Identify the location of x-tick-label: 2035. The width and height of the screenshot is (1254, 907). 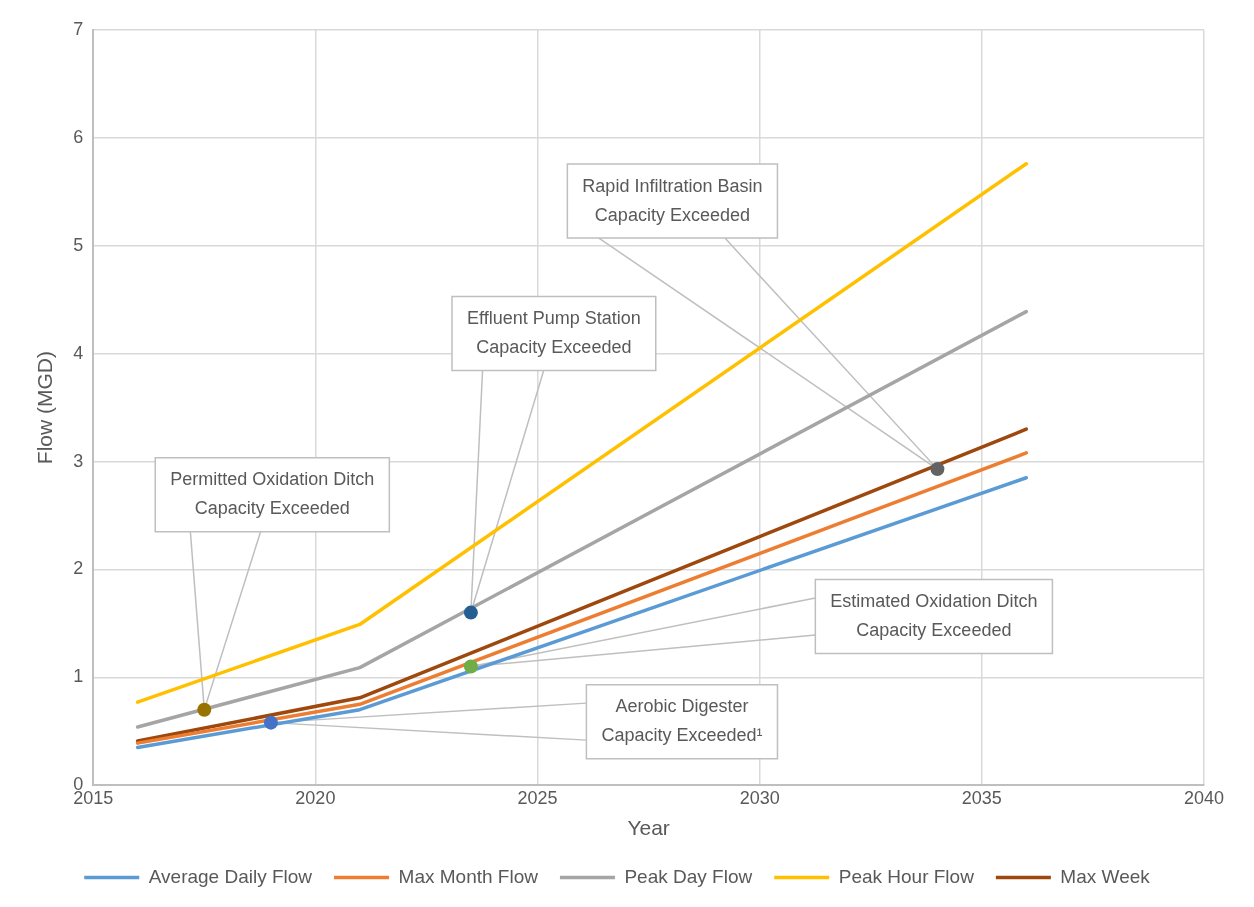
(981, 797).